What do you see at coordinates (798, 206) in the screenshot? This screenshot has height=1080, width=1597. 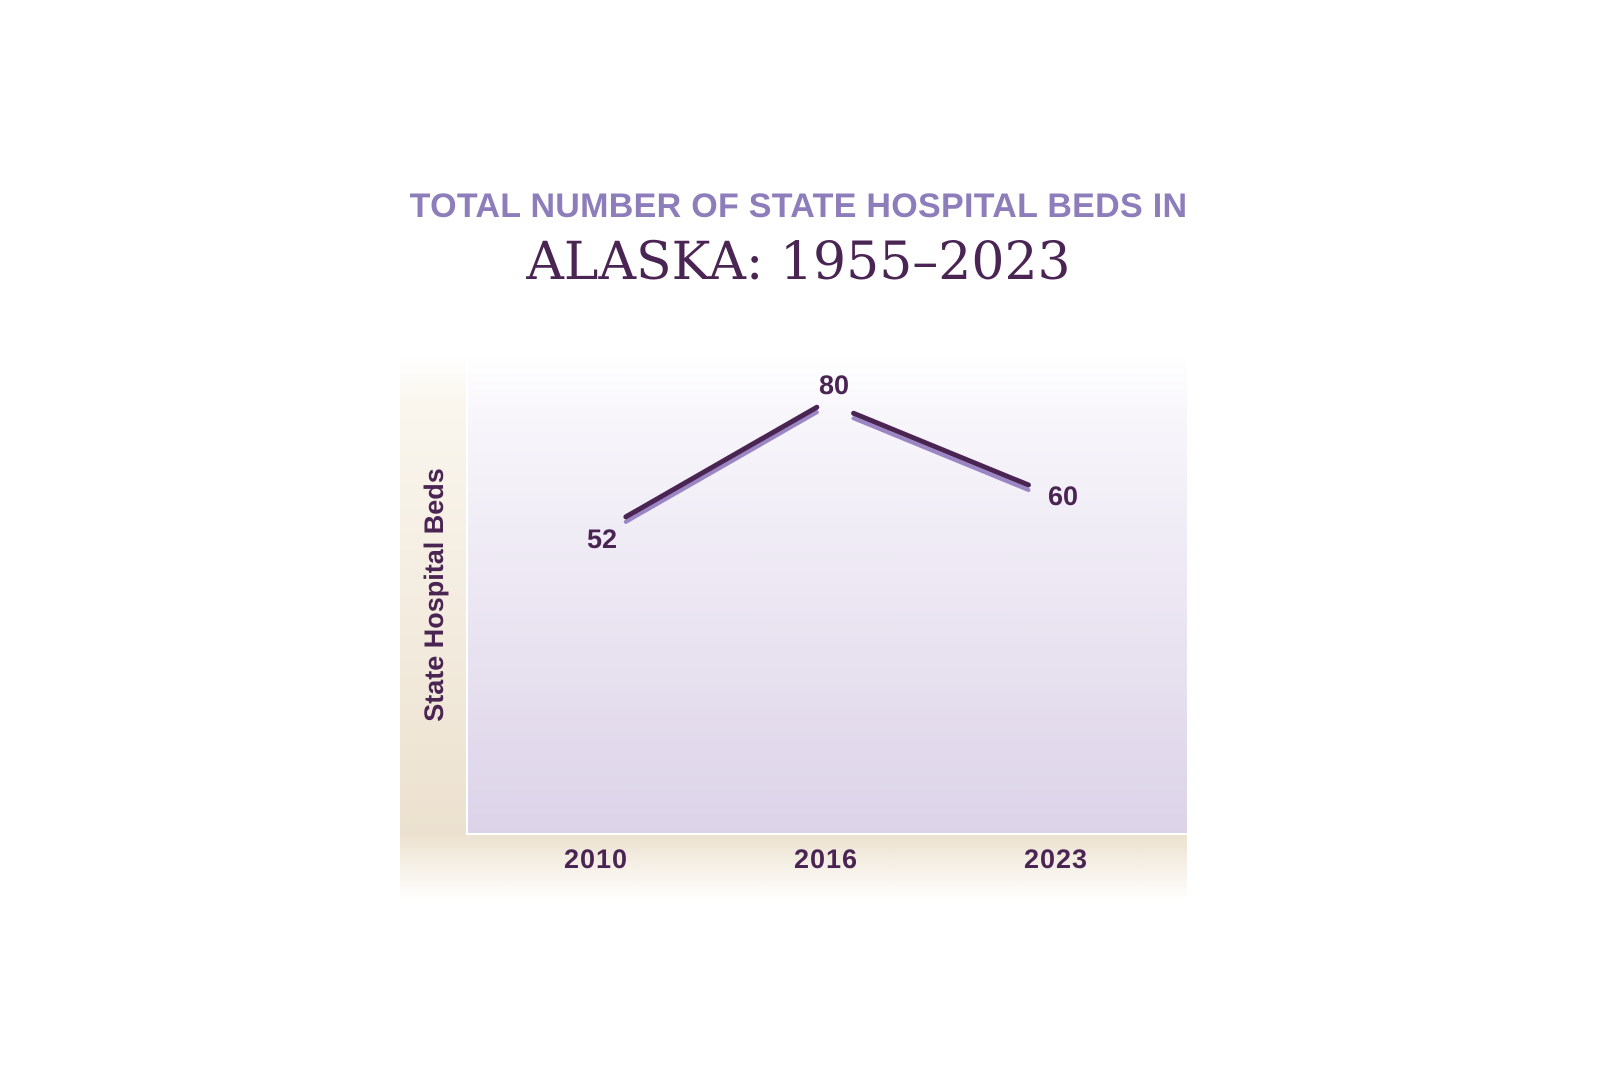 I see `chart-title: TOTAL NUMBER OF STATE HOSPITAL BEDS IN` at bounding box center [798, 206].